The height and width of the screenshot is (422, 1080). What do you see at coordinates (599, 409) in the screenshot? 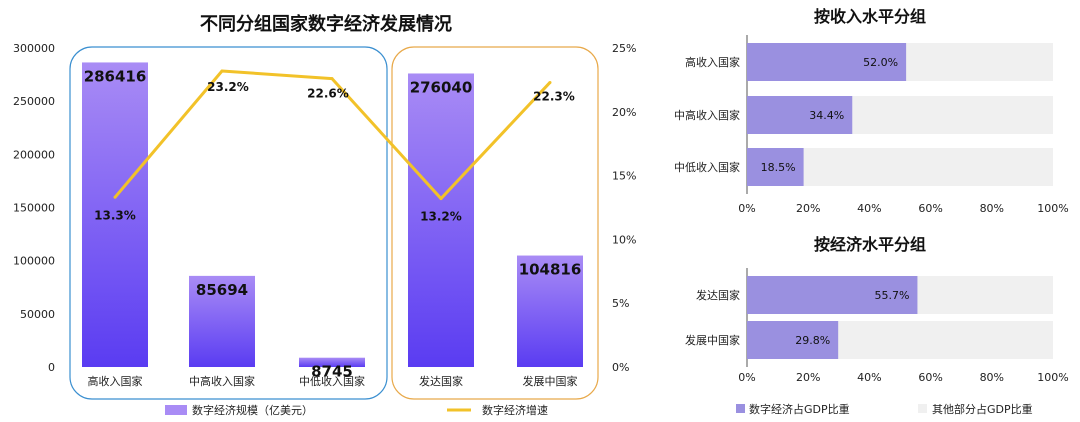
I see `legends: 数字经济规模（亿美元） 数字经济增速 数字经济占GDP比重 其他部分占GDP比重` at bounding box center [599, 409].